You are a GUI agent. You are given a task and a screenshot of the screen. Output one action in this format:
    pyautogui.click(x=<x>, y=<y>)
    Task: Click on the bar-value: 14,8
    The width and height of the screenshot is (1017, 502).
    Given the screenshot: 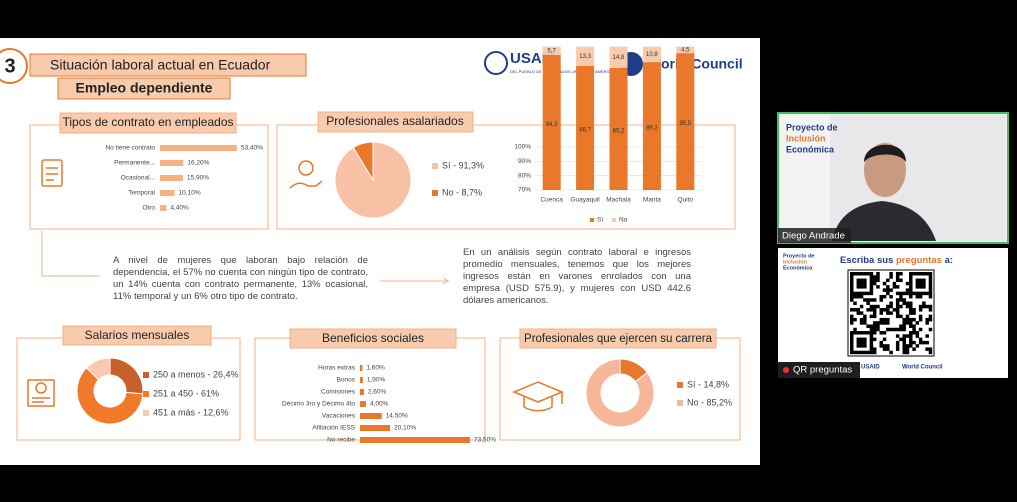 What is the action you would take?
    pyautogui.click(x=619, y=58)
    